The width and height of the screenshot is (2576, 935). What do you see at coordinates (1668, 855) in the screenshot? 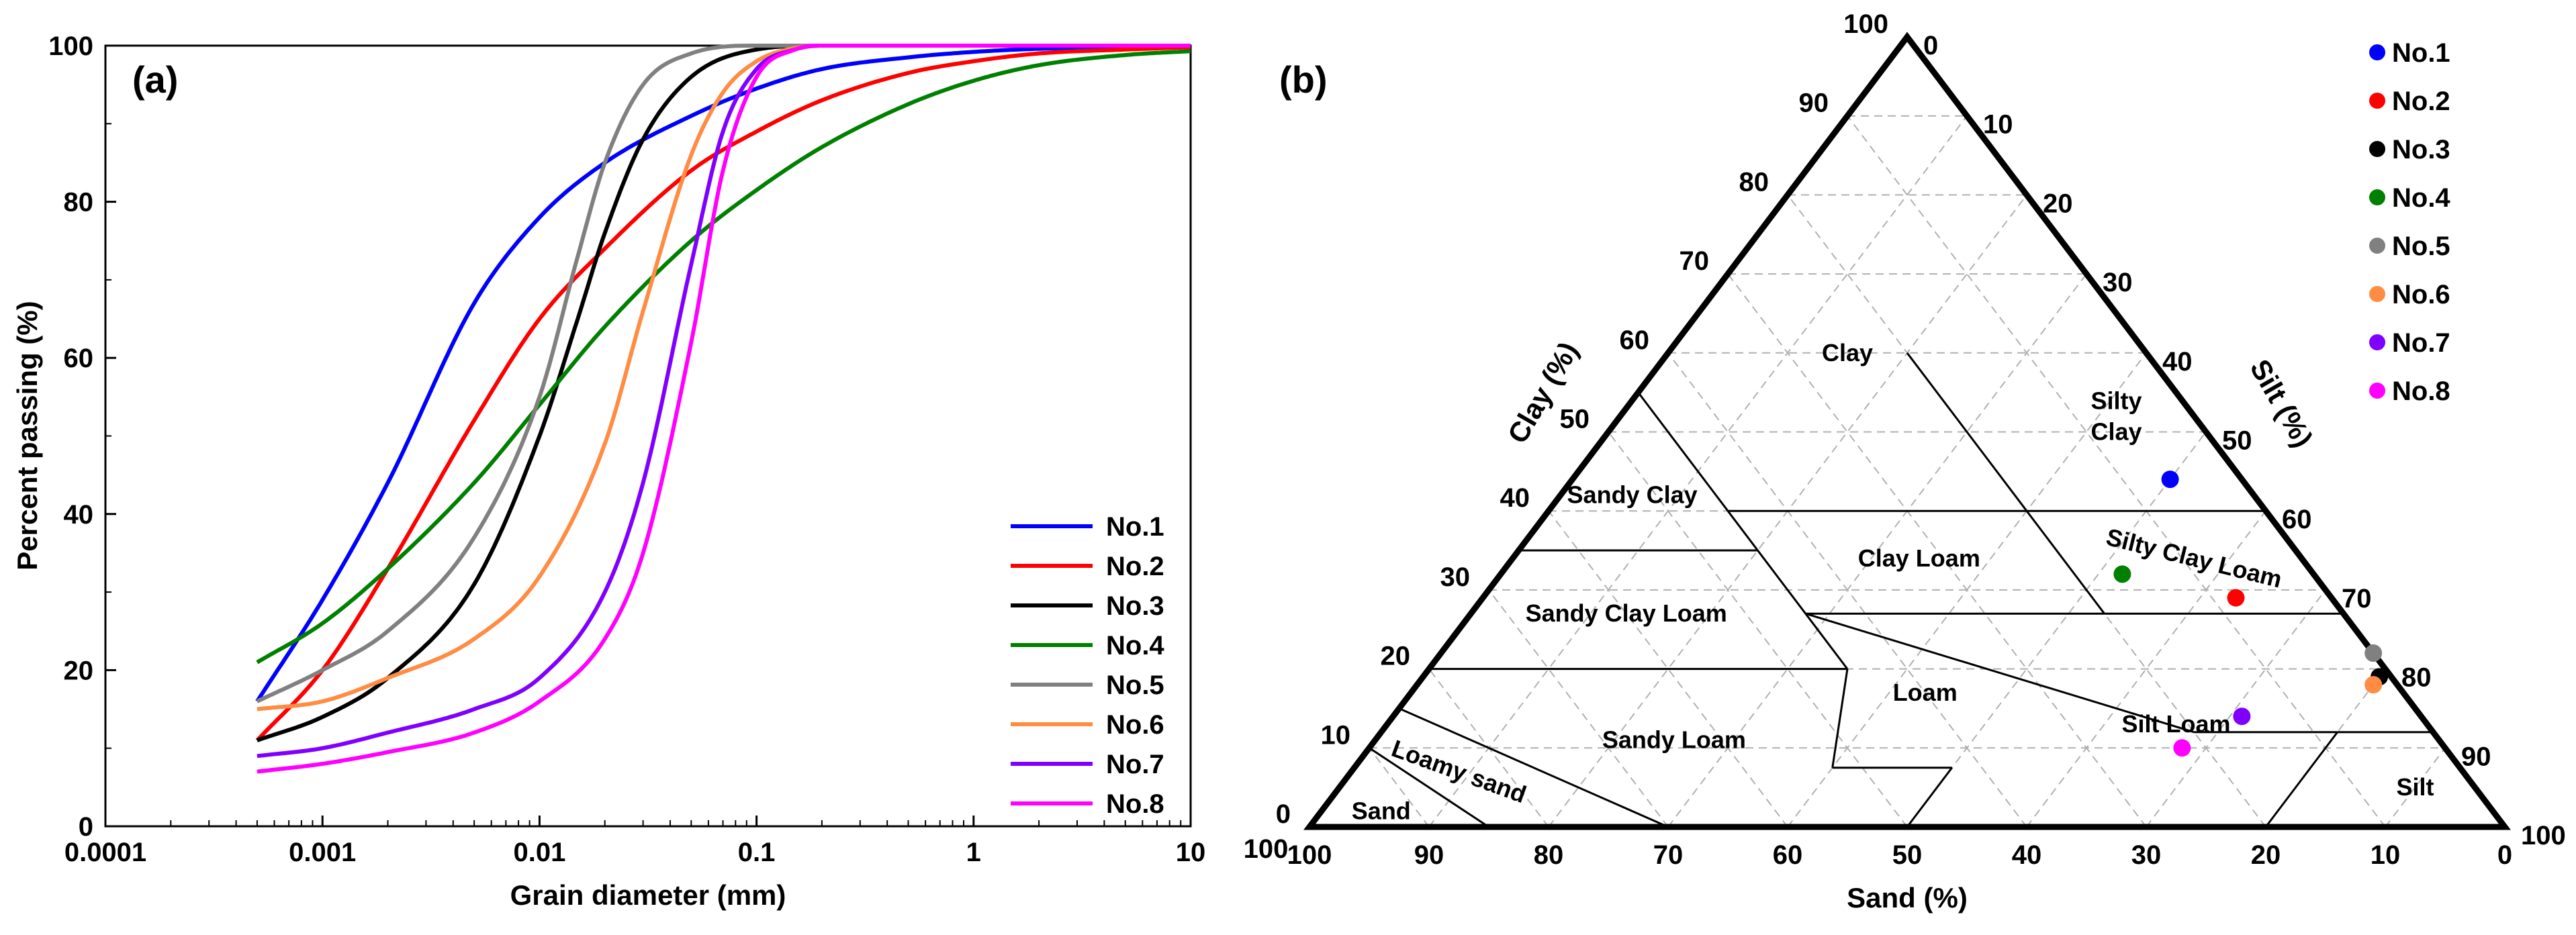
I see `sand-tick-label: 70` at bounding box center [1668, 855].